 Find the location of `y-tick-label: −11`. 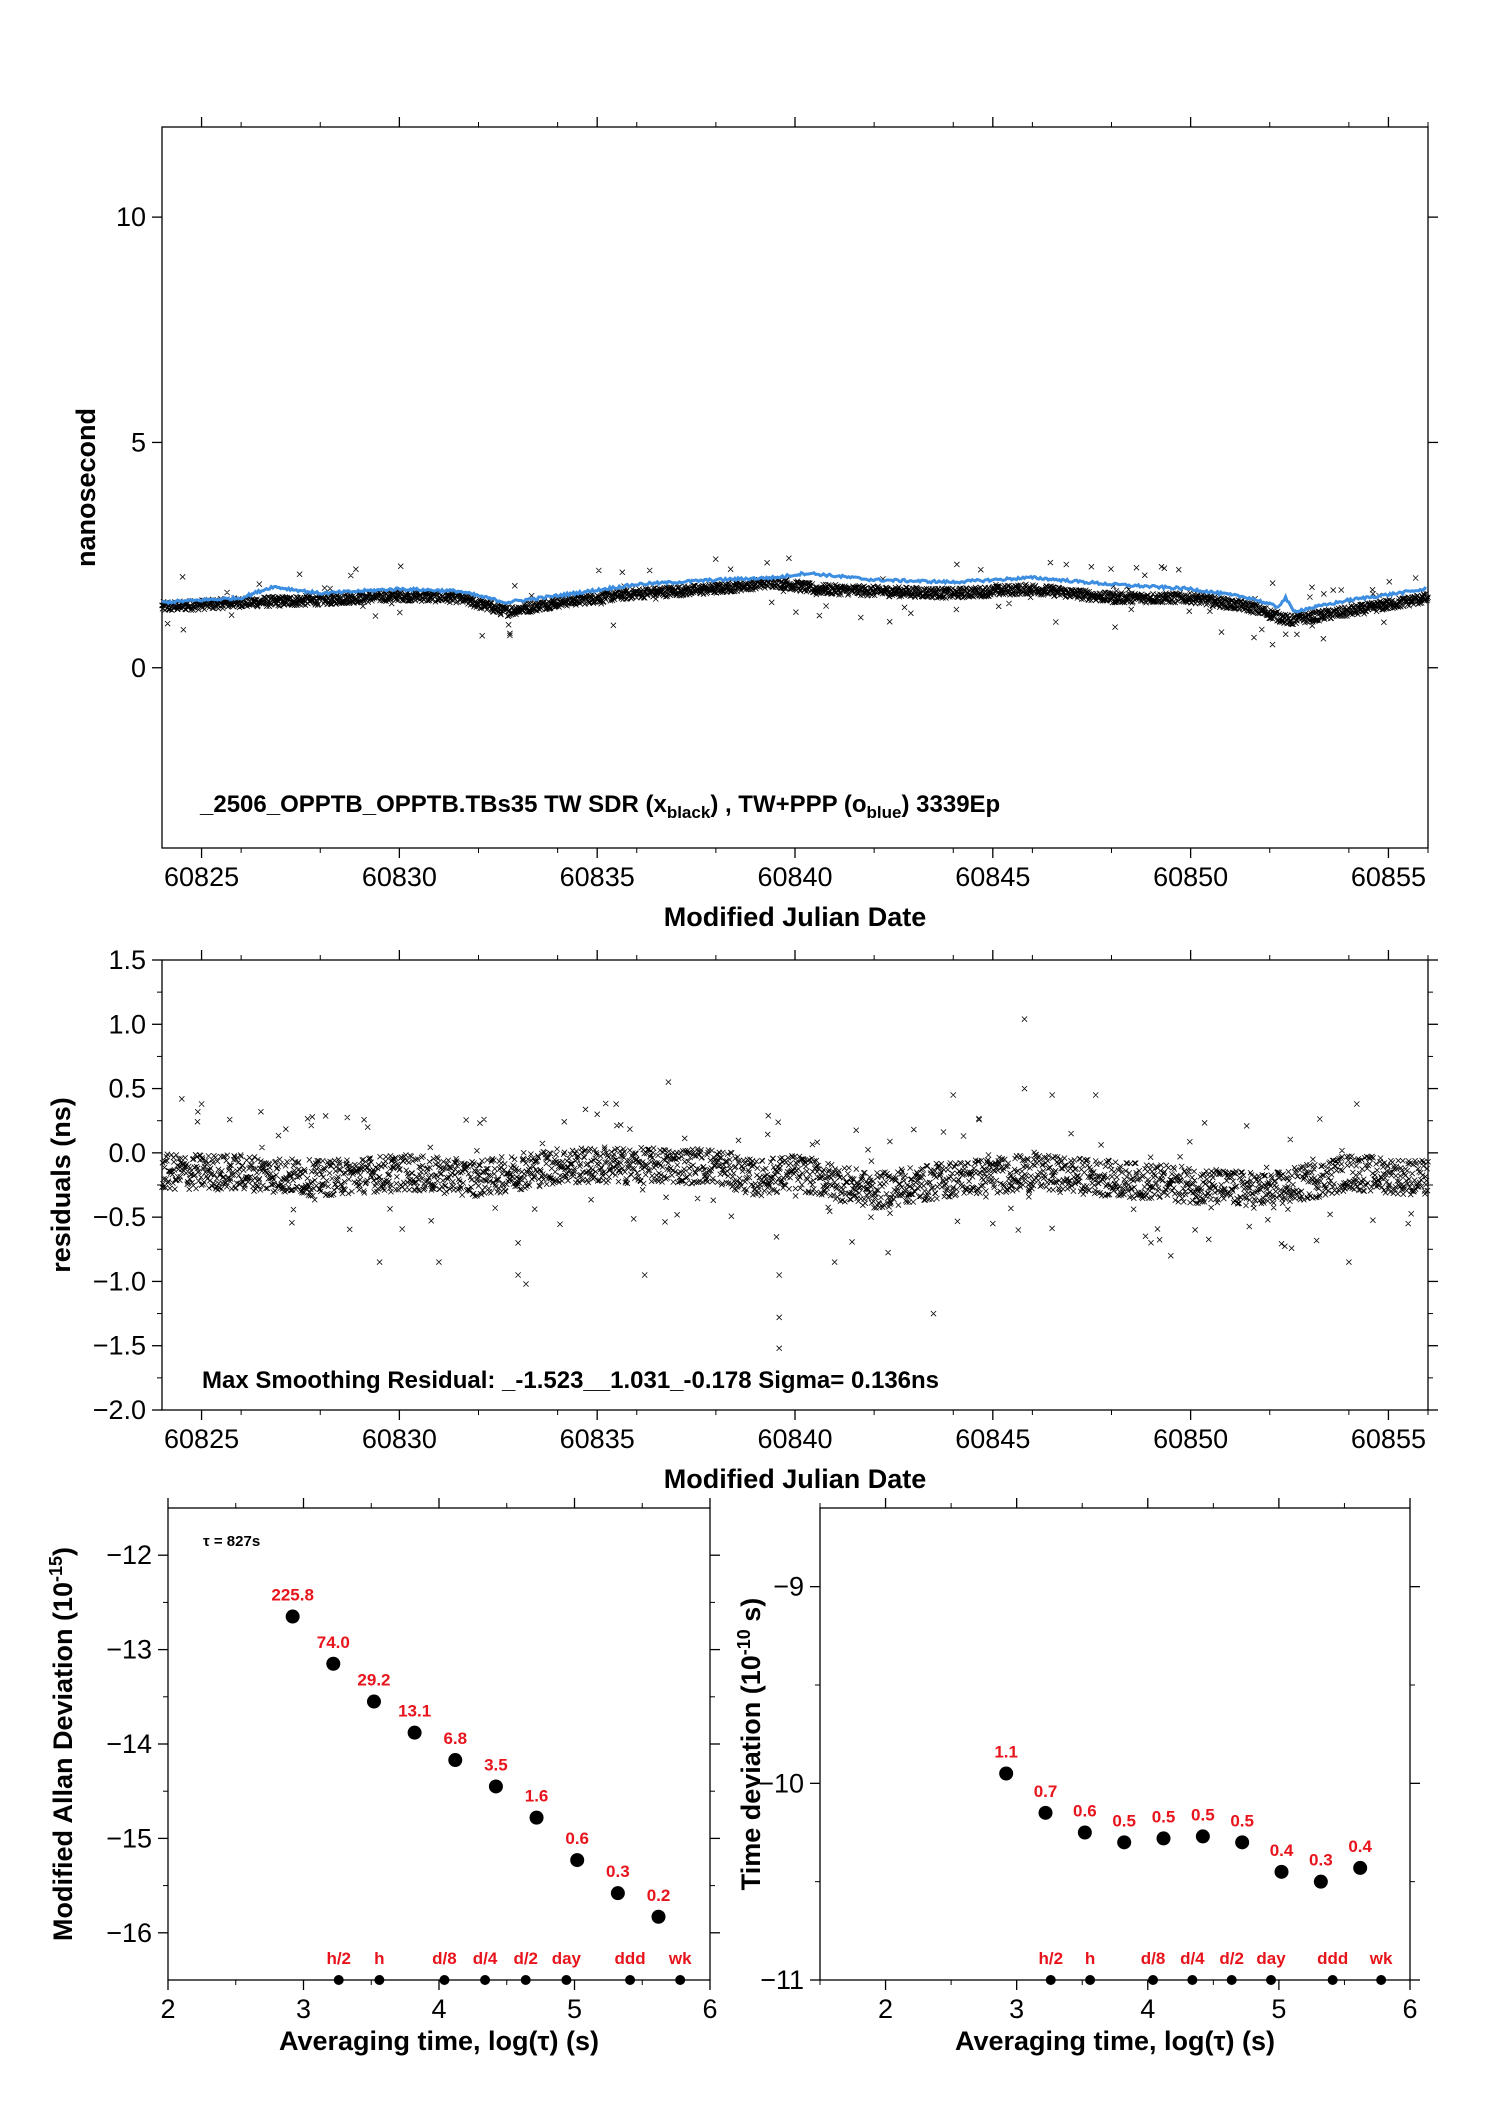

y-tick-label: −11 is located at coordinates (782, 1980).